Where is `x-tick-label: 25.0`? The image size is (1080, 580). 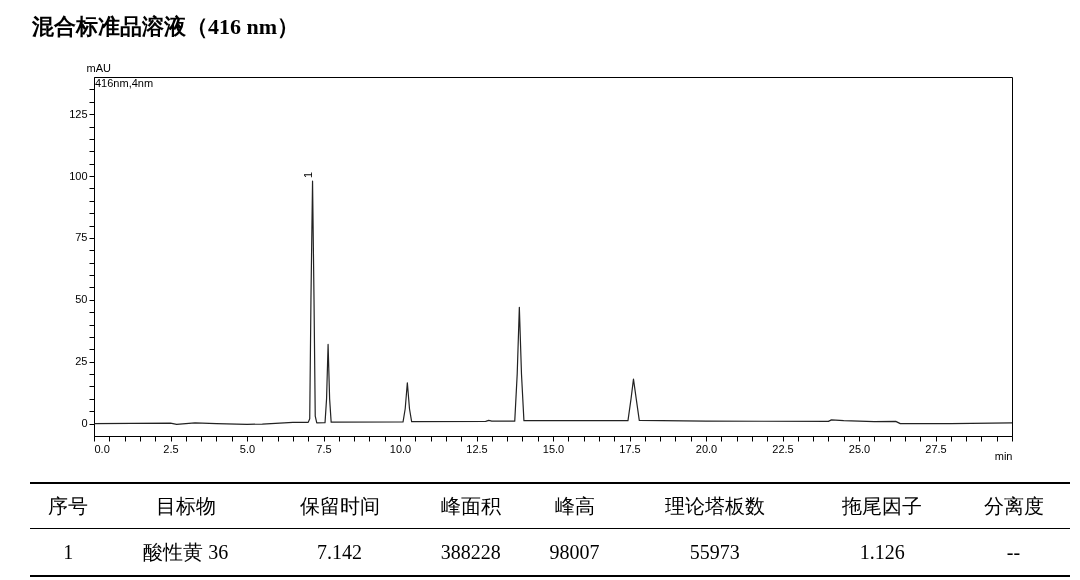 x-tick-label: 25.0 is located at coordinates (859, 448).